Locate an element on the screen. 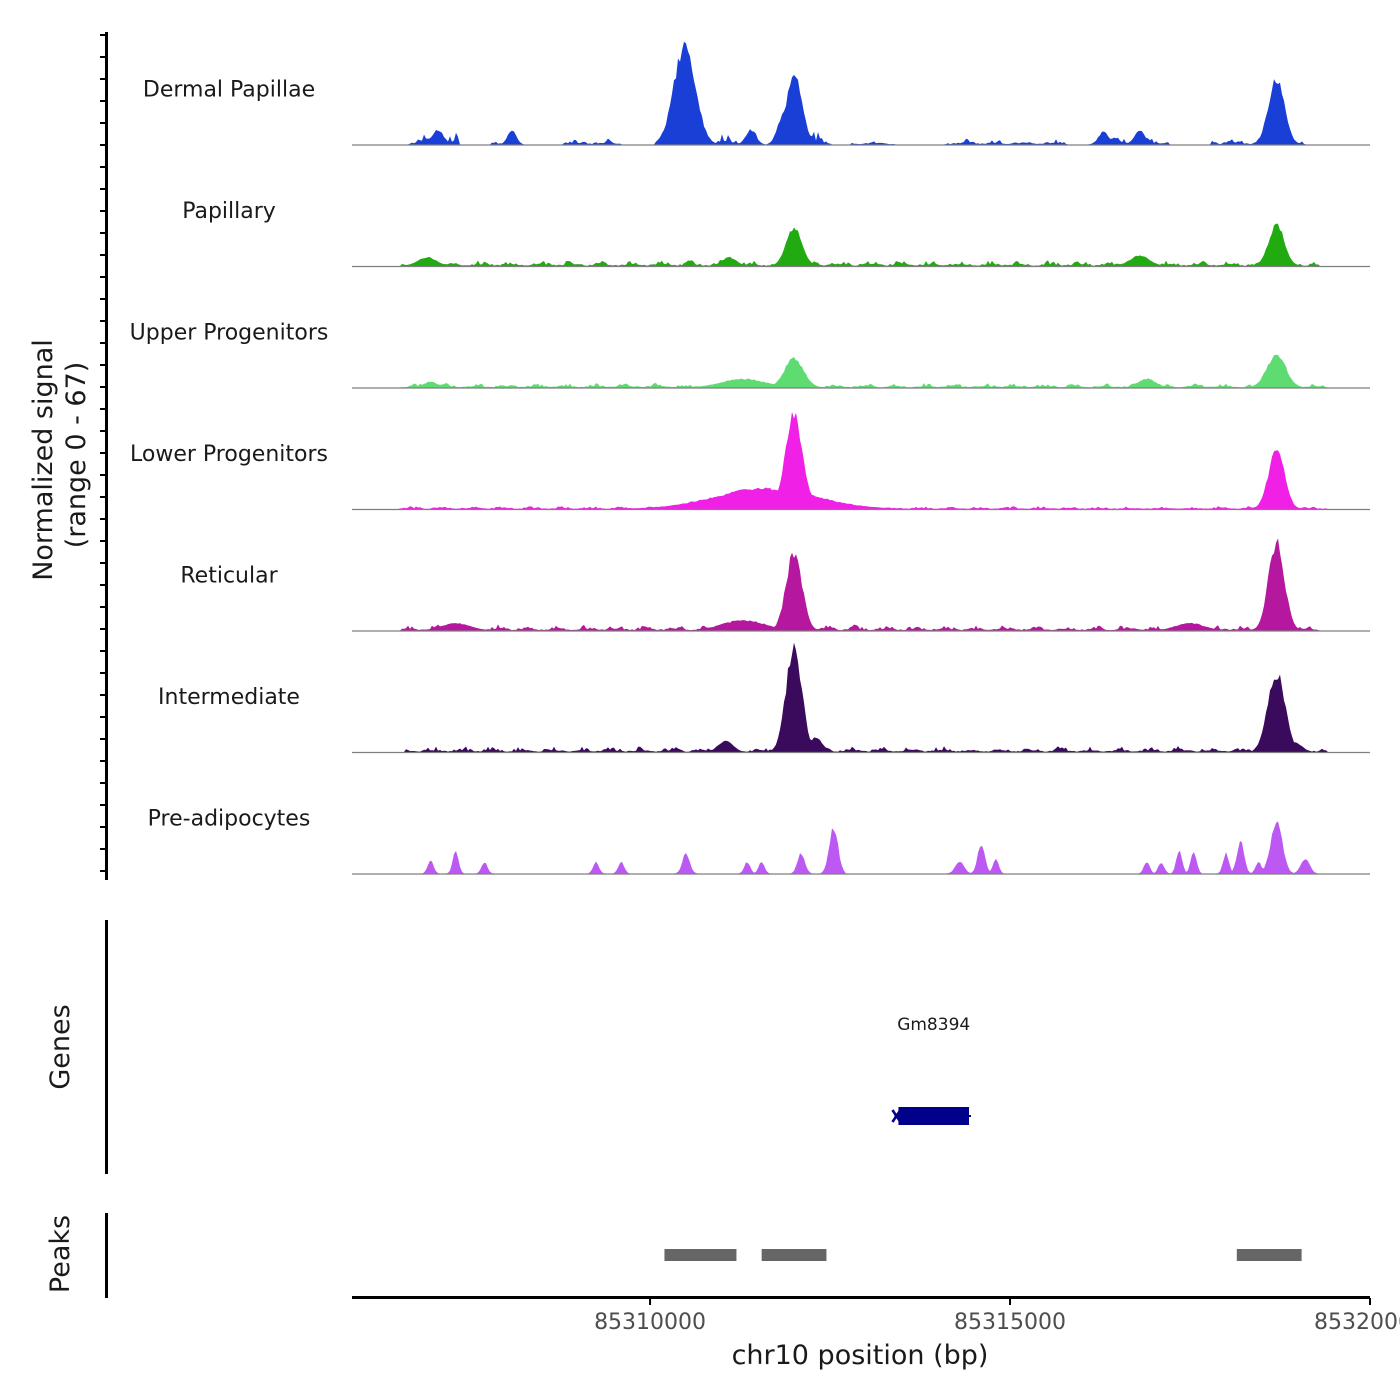  gene-track: Gm8394 is located at coordinates (931, 1070).